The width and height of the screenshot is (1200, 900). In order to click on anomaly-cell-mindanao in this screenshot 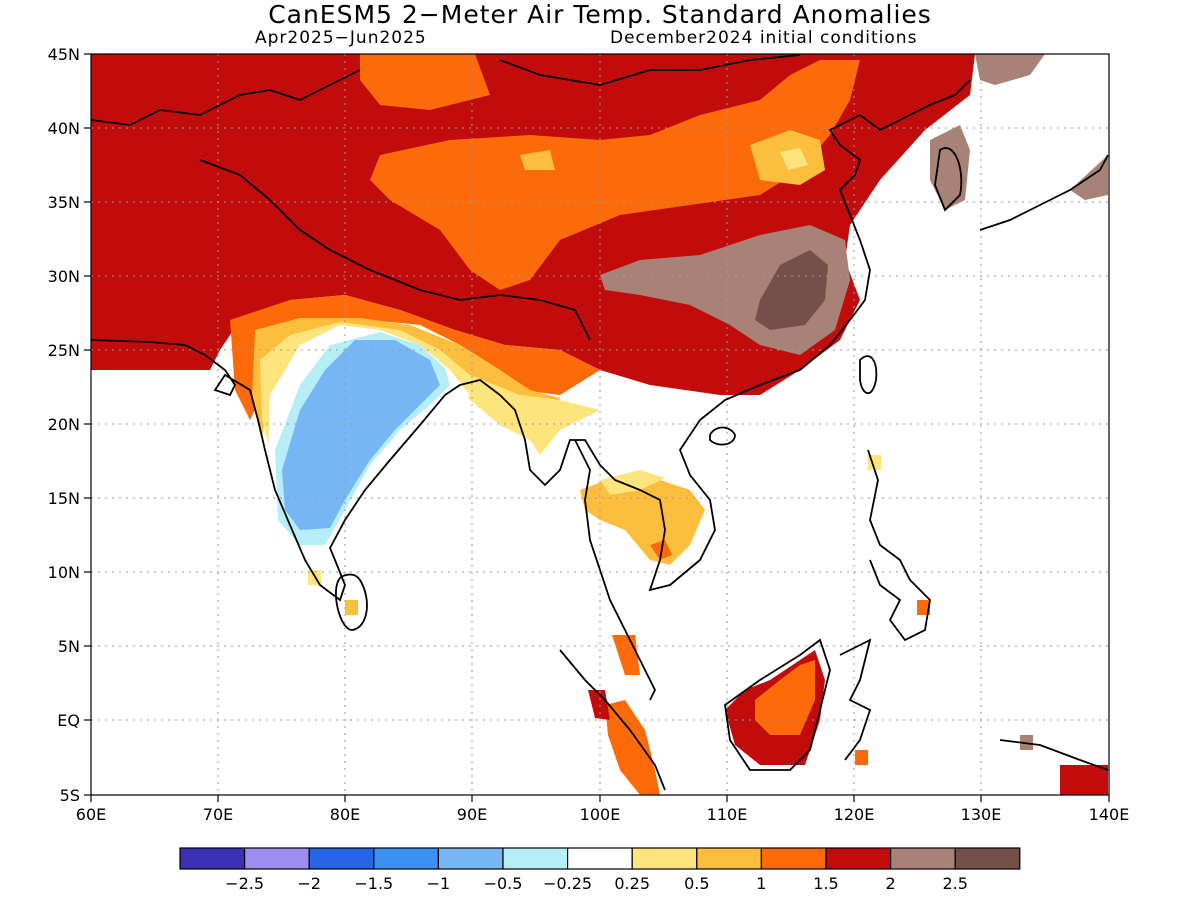, I will do `click(923, 607)`.